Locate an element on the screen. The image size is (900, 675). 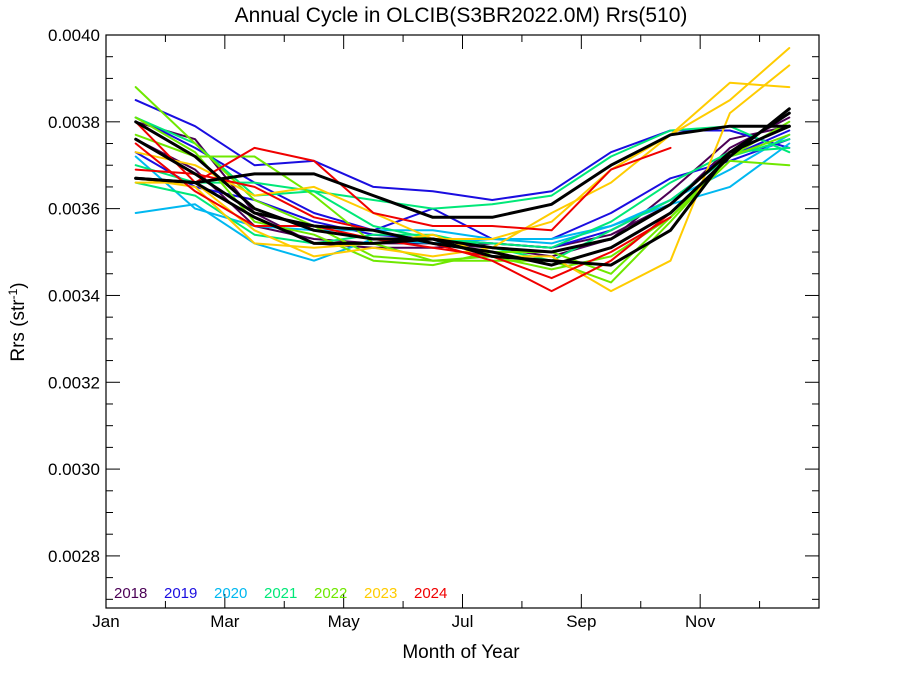
y-tick-label: 0.0038 is located at coordinates (74, 122).